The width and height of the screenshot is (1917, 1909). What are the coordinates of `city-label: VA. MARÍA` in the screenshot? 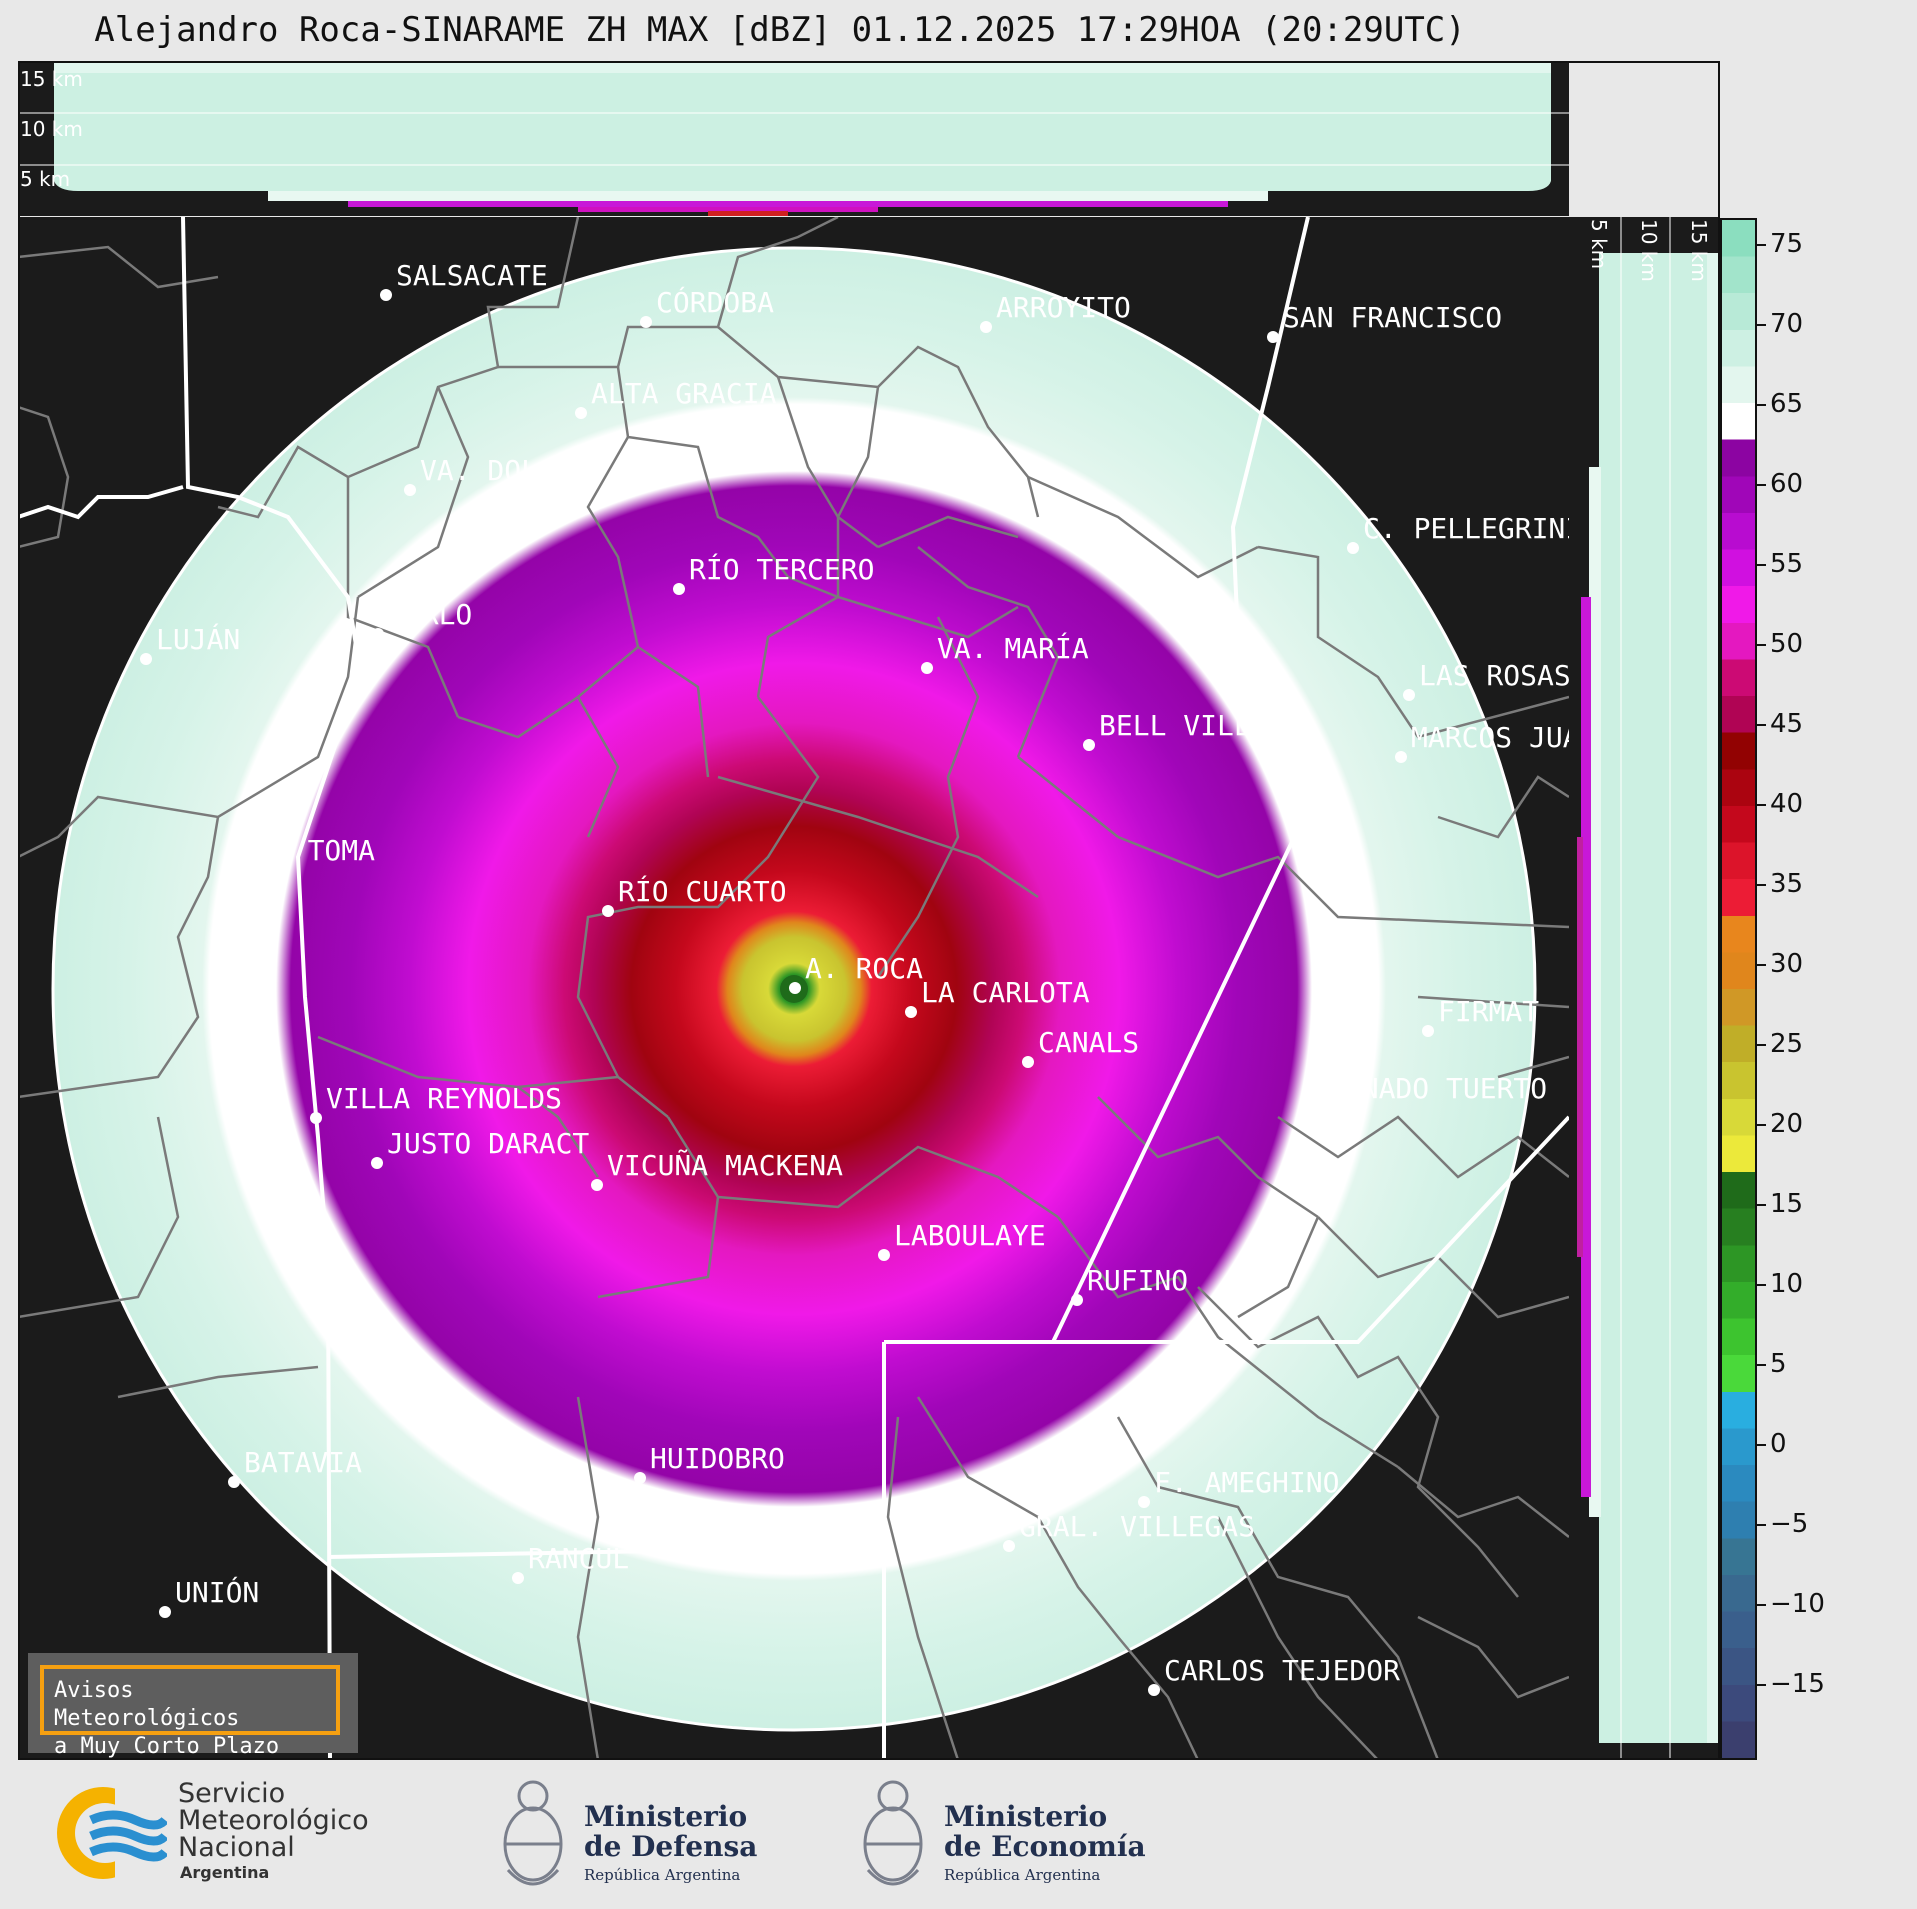 It's located at (1013, 648).